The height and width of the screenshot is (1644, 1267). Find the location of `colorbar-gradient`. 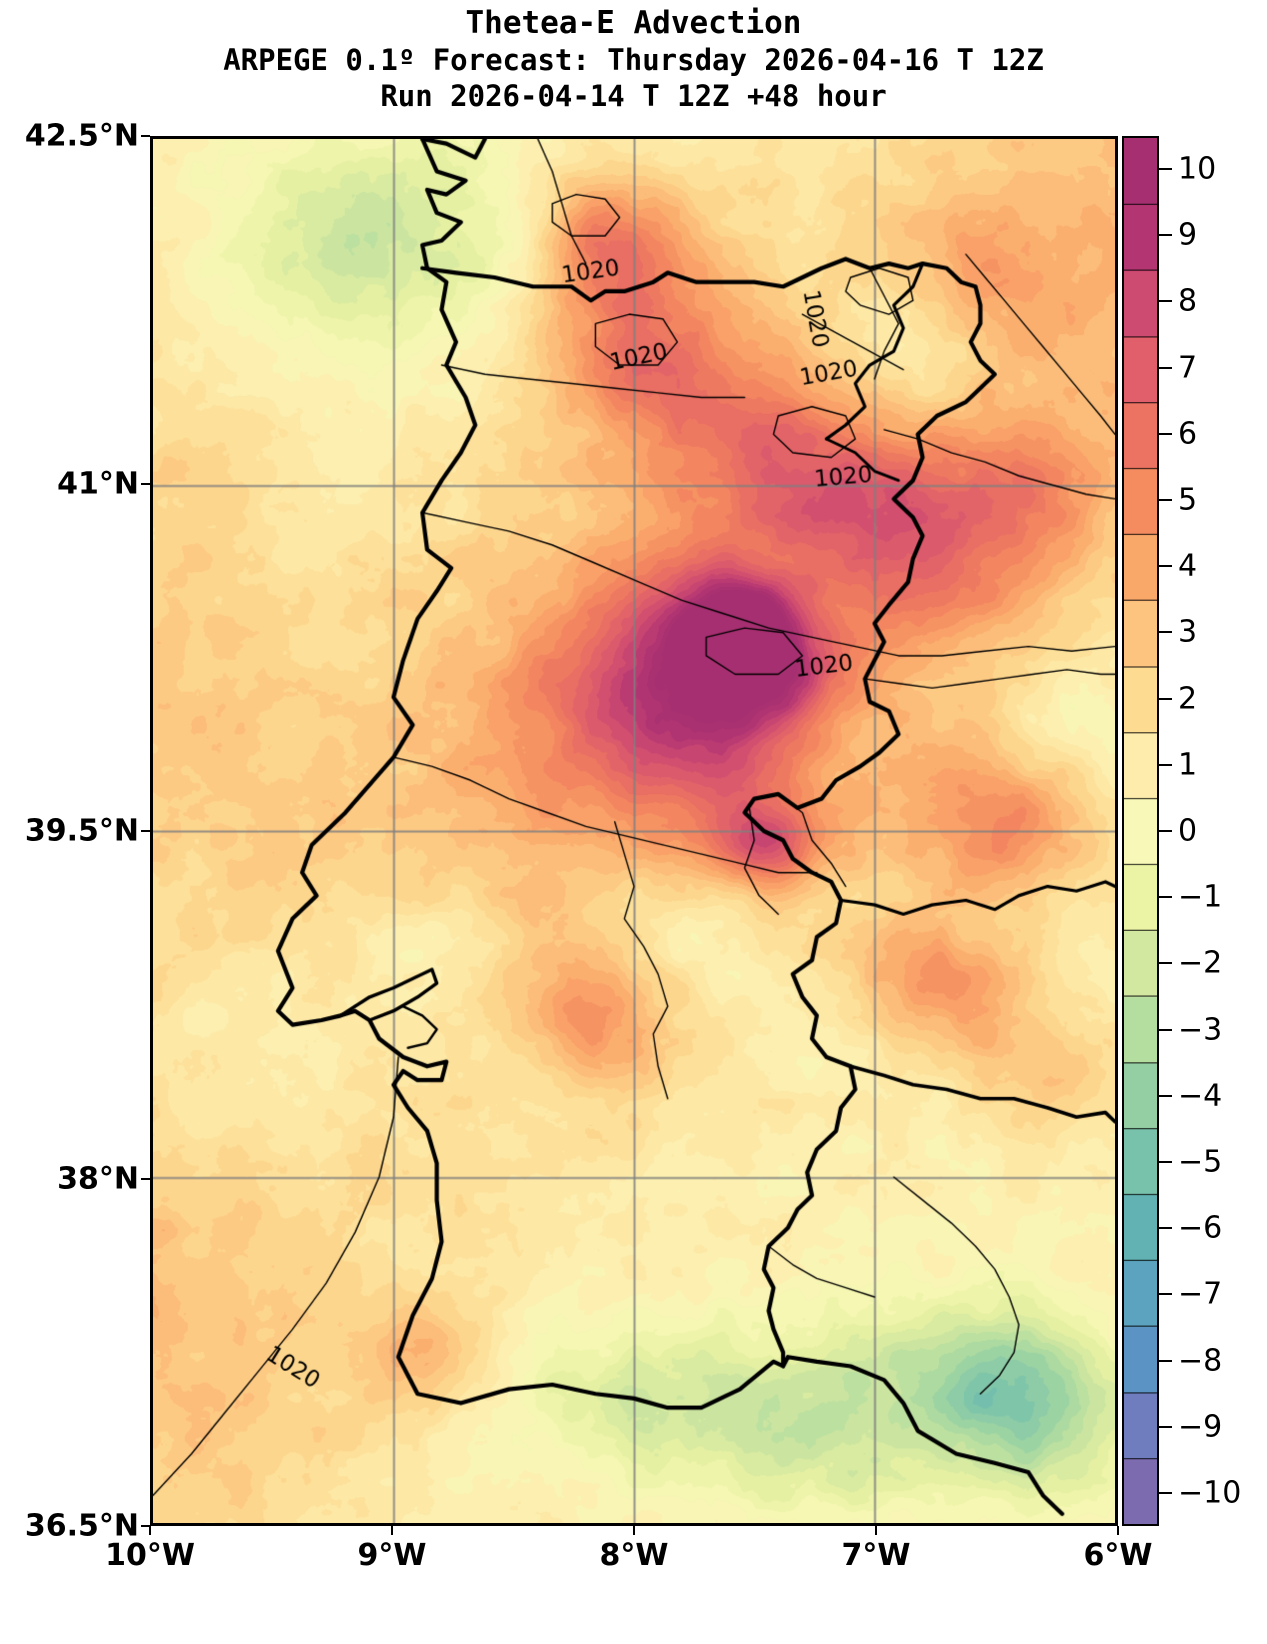

colorbar-gradient is located at coordinates (1140, 831).